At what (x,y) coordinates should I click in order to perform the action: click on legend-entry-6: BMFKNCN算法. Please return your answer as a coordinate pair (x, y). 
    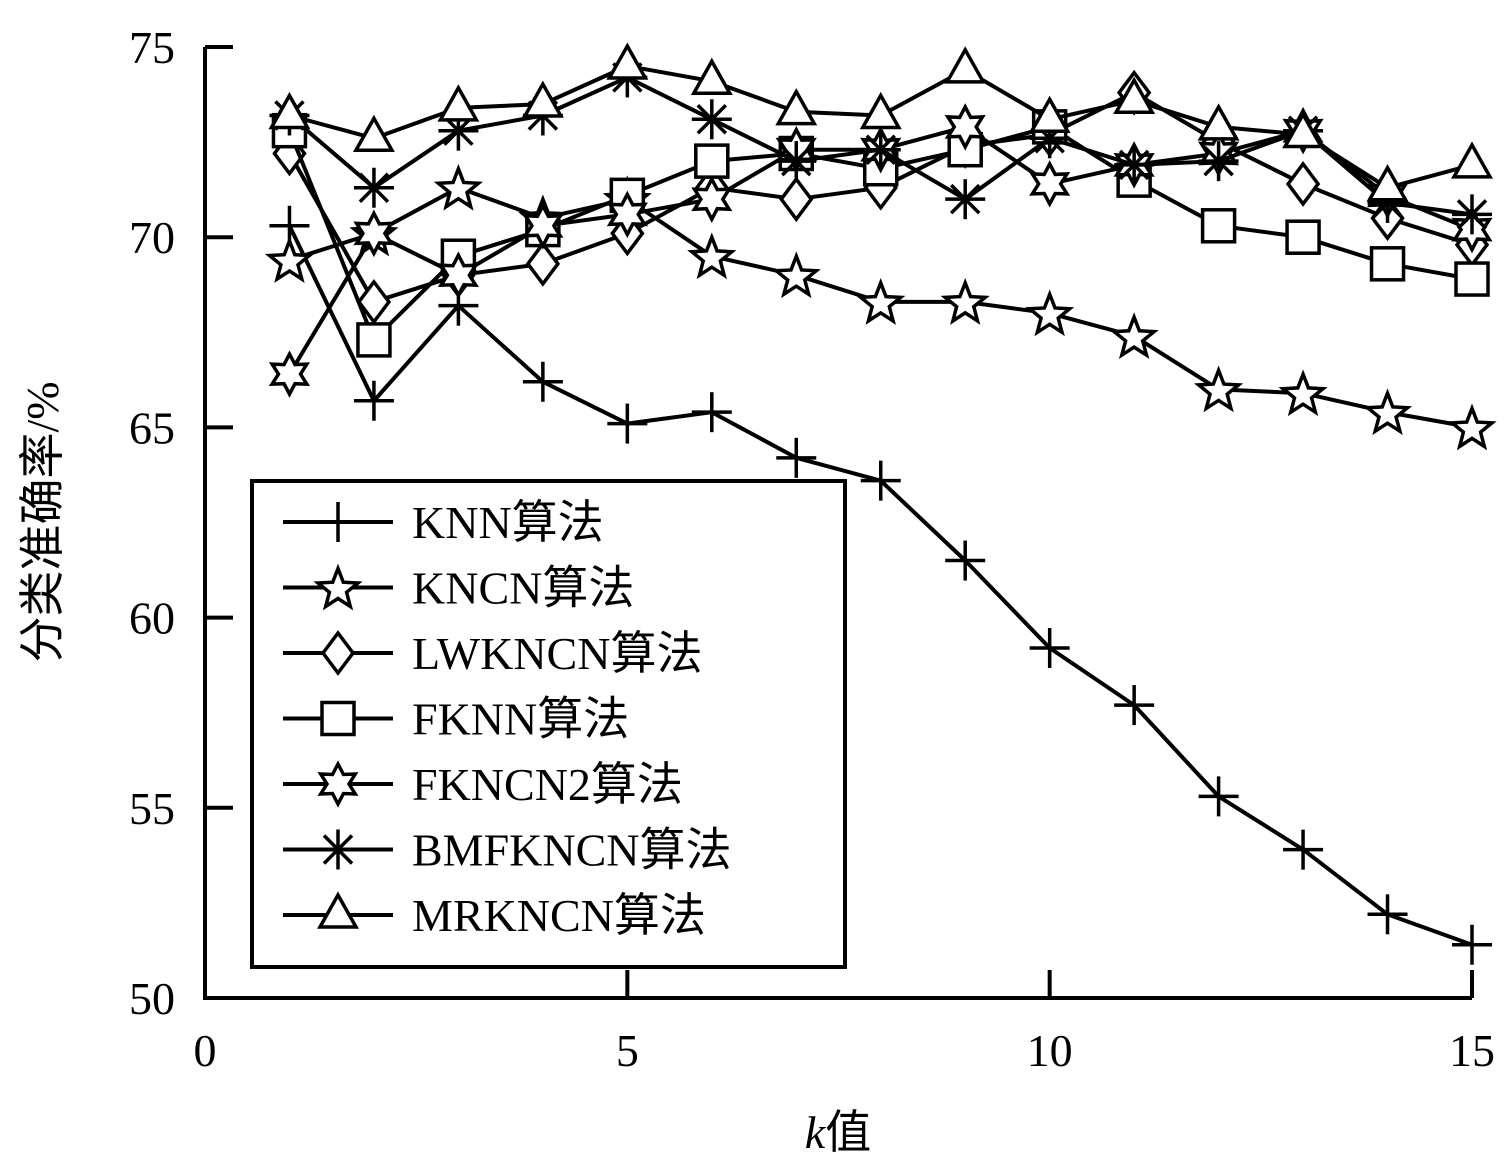
    Looking at the image, I should click on (507, 850).